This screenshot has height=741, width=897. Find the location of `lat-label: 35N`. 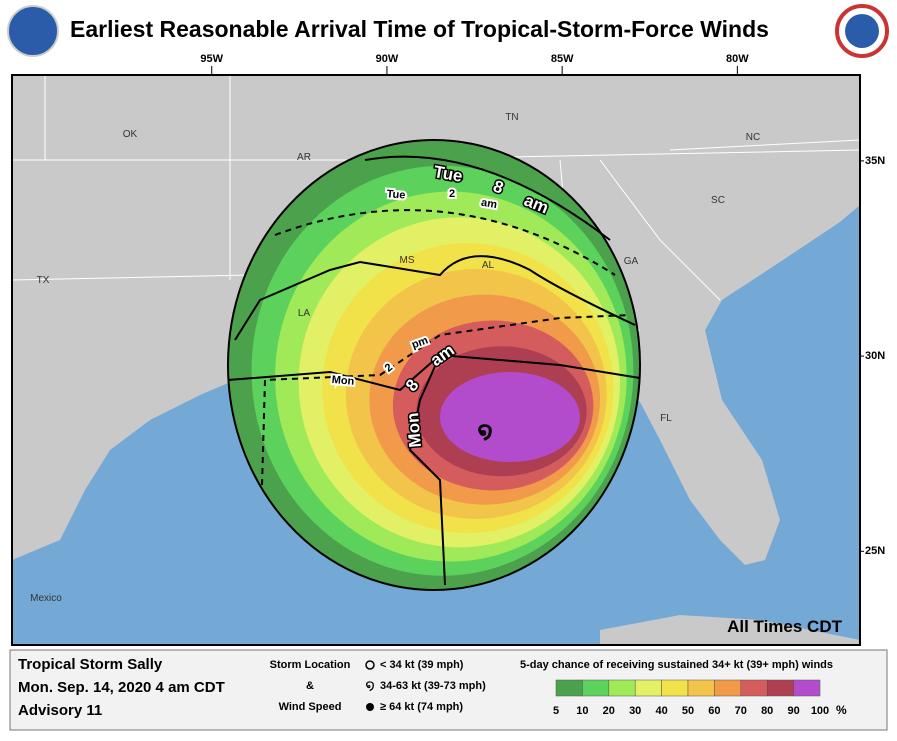

lat-label: 35N is located at coordinates (875, 161).